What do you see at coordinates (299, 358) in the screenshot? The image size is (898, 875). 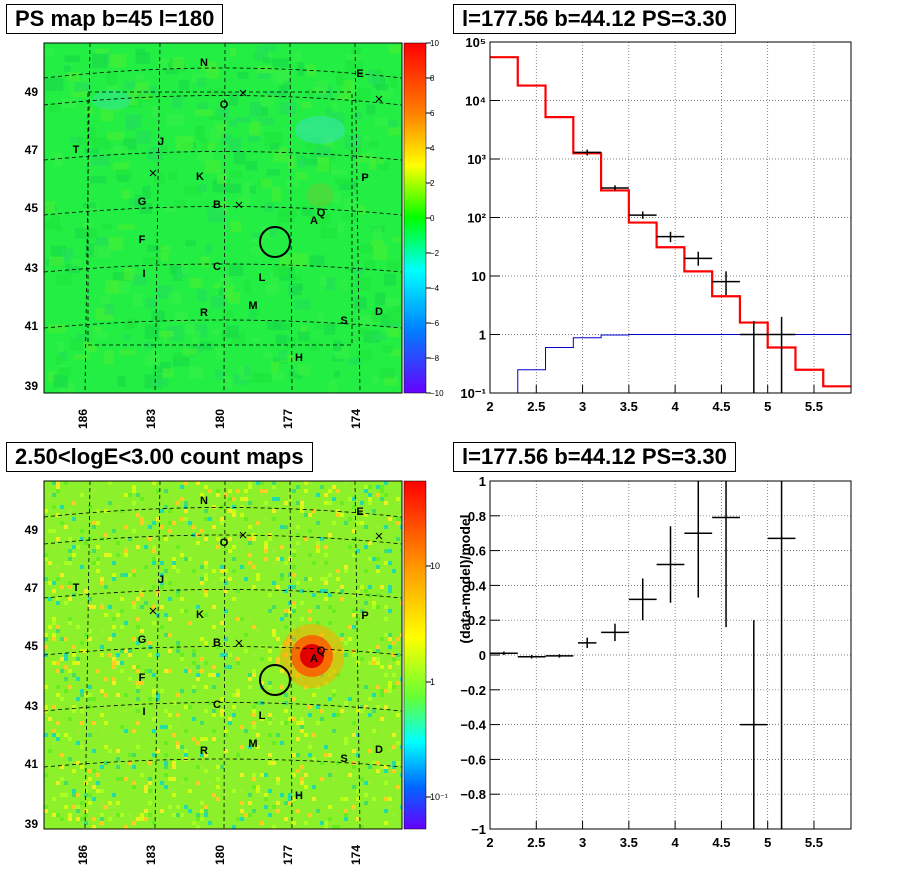 I see `ps-source-label: H` at bounding box center [299, 358].